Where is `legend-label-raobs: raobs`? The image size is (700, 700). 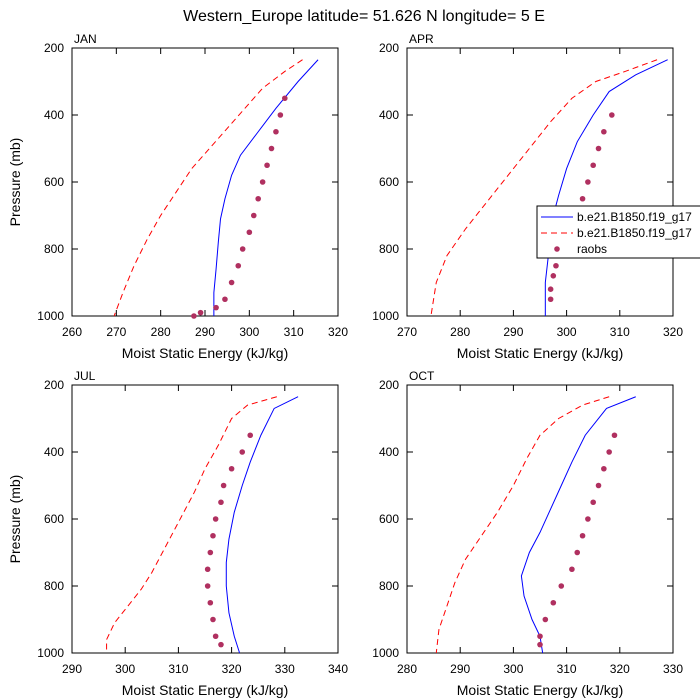 legend-label-raobs: raobs is located at coordinates (592, 249).